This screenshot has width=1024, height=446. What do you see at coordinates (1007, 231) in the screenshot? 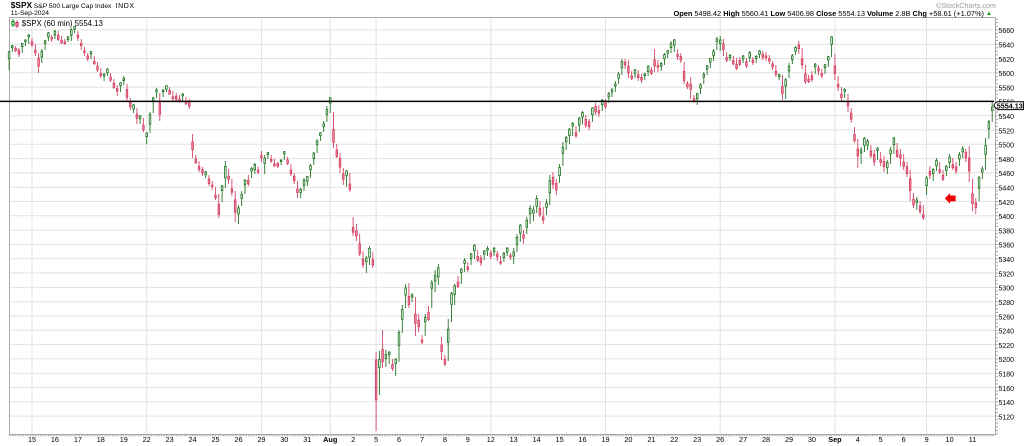
I see `svg-text: 5380` at bounding box center [1007, 231].